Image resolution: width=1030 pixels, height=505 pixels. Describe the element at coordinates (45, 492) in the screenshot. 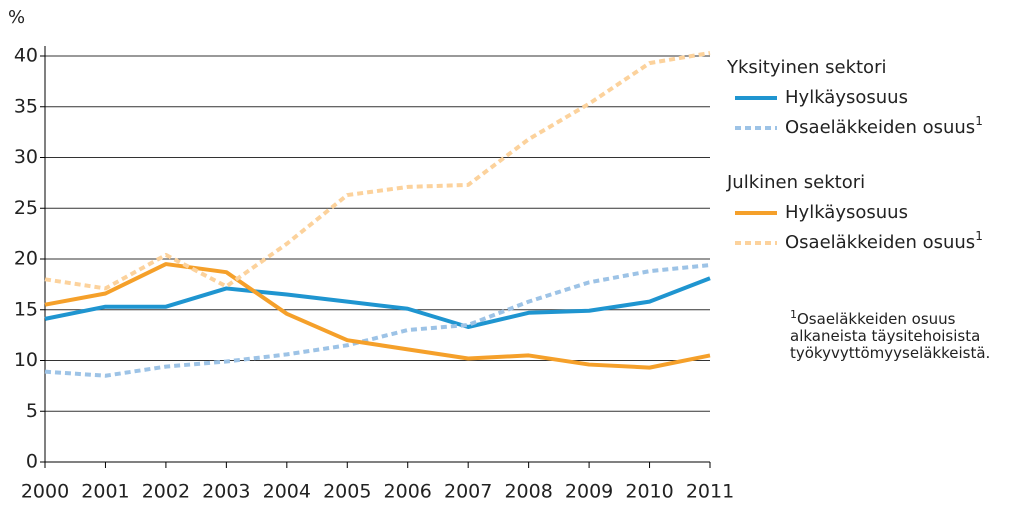

I see `x-tick-label: 2000` at that location.